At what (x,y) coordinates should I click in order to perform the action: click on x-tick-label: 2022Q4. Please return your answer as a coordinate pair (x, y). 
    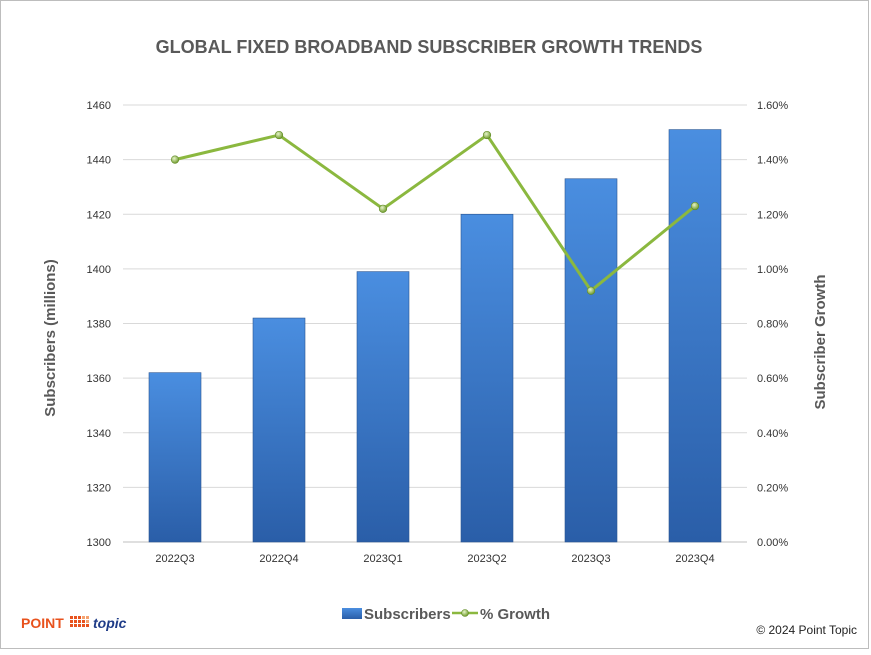
    Looking at the image, I should click on (278, 559).